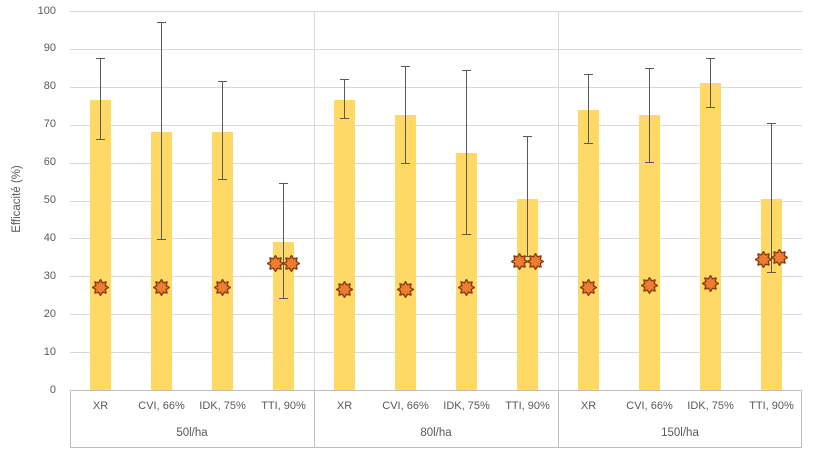  I want to click on y-tick-label: 60, so click(49, 162).